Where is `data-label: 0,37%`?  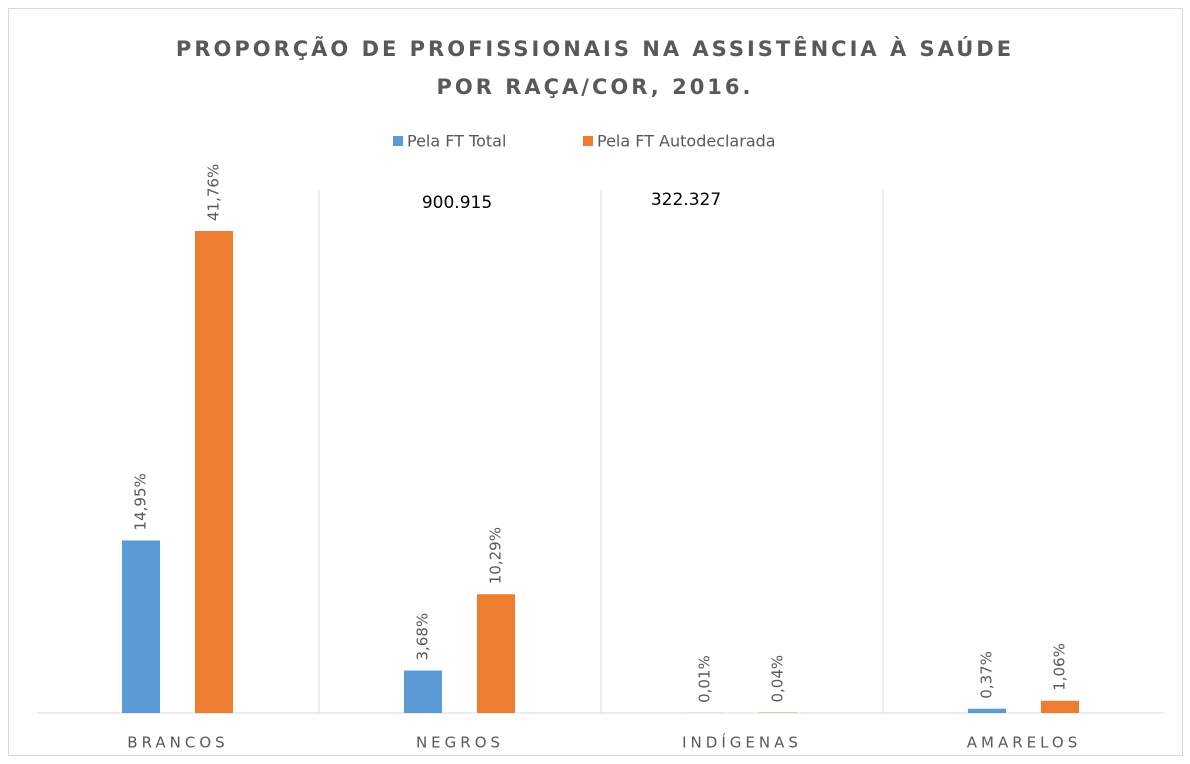
data-label: 0,37% is located at coordinates (987, 675).